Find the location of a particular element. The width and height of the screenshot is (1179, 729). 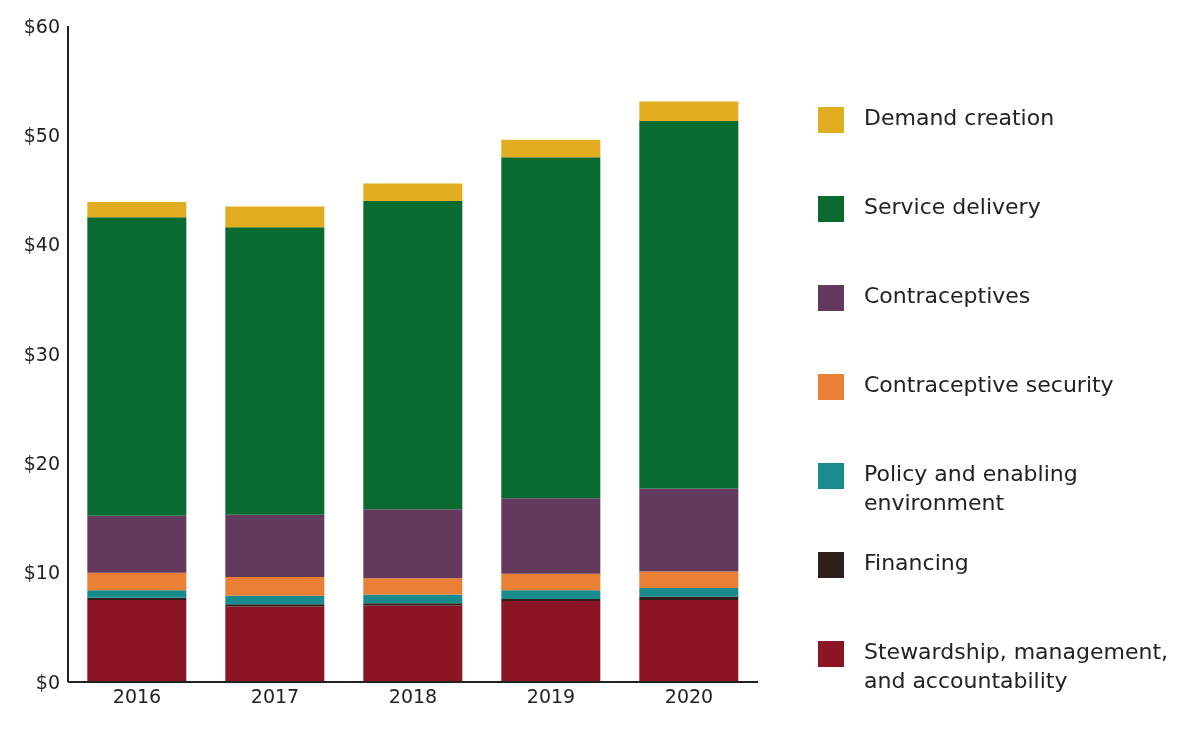

y-tick-label: $60 is located at coordinates (41, 25).